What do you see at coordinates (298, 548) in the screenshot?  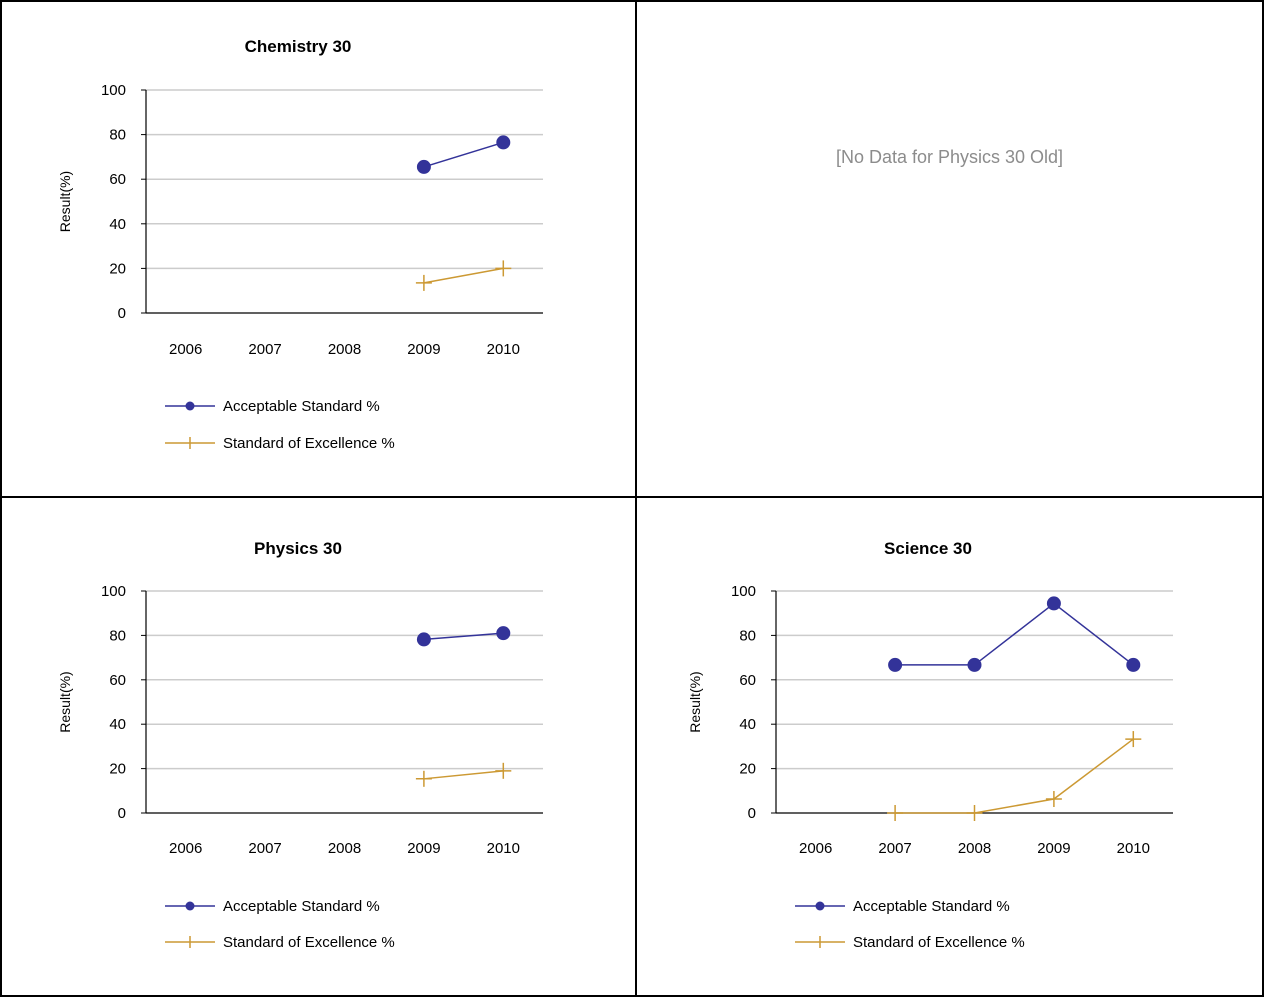 I see `chart-title: Physics 30` at bounding box center [298, 548].